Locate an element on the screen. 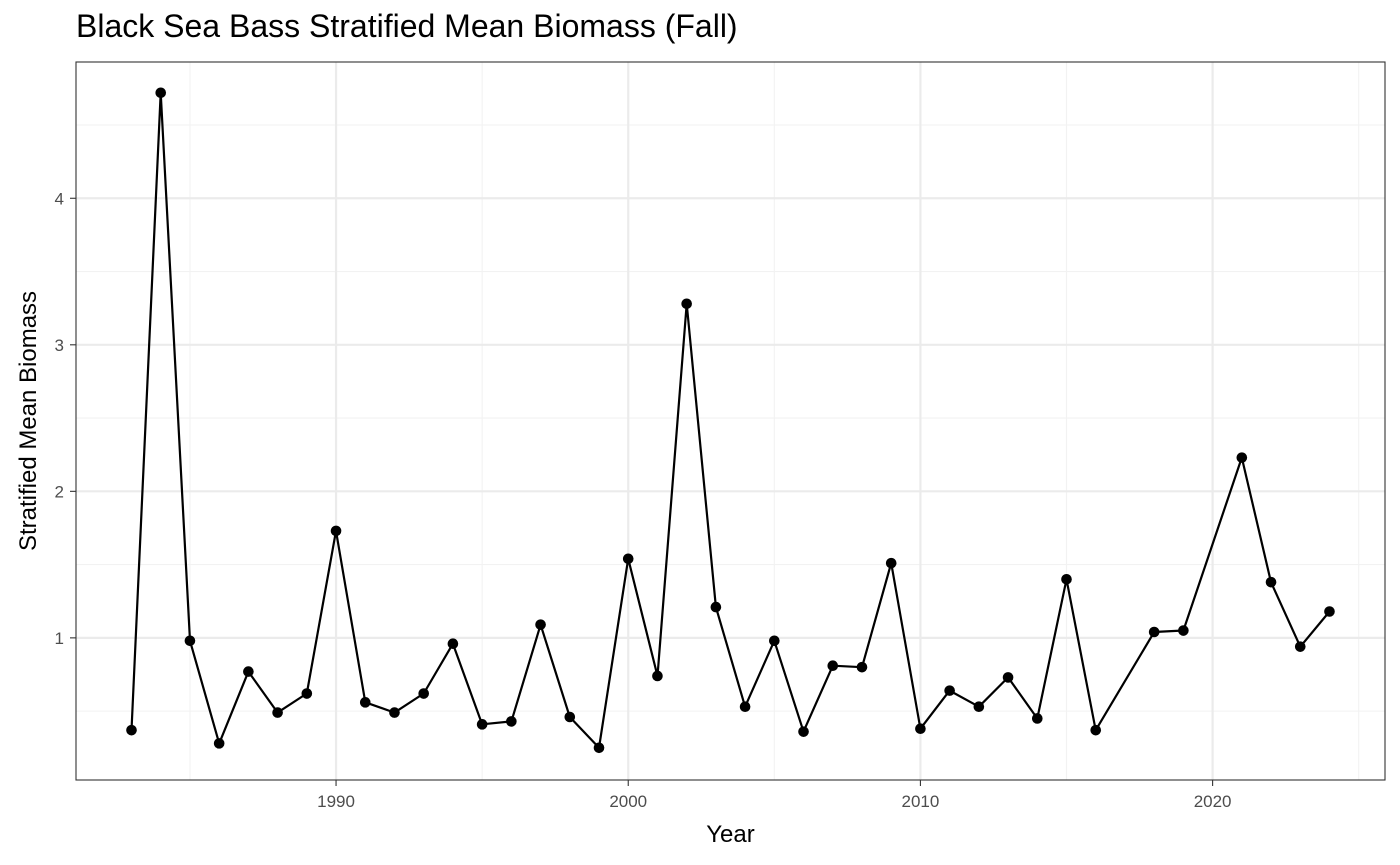 Image resolution: width=1400 pixels, height=865 pixels. x-tick-label: 2000 is located at coordinates (628, 801).